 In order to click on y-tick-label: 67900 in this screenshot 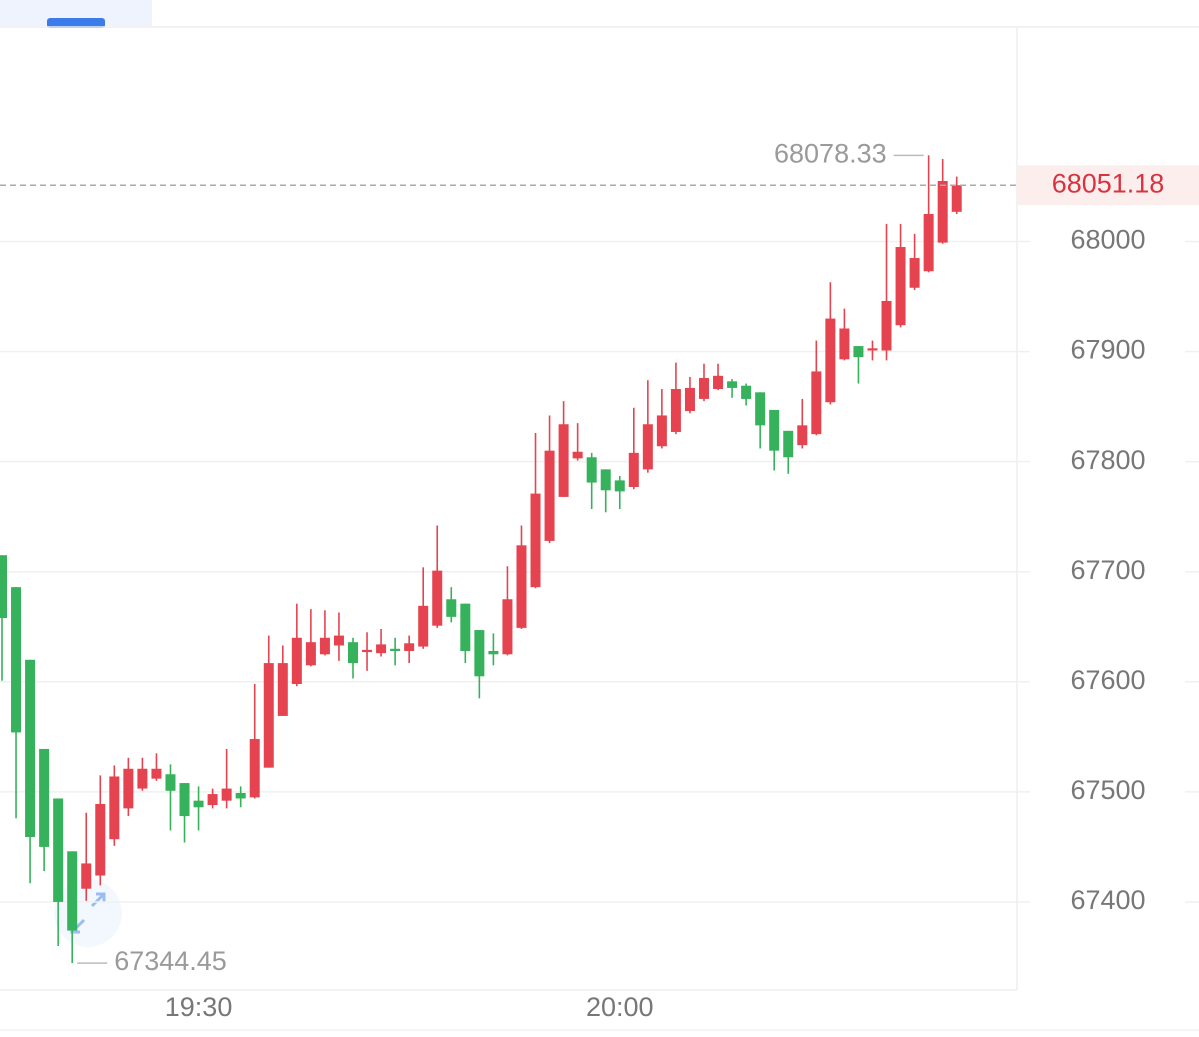, I will do `click(1107, 350)`.